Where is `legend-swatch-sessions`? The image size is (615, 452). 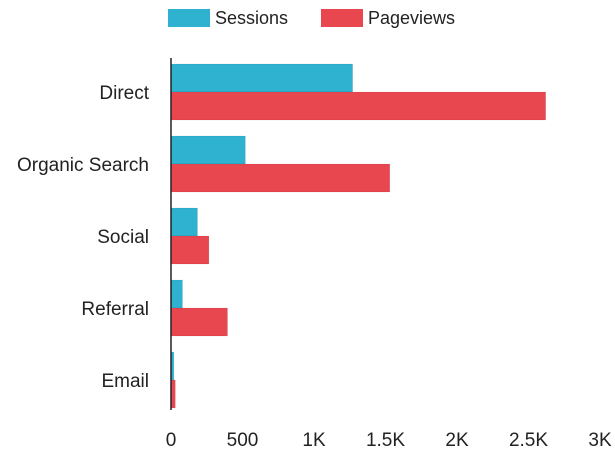
legend-swatch-sessions is located at coordinates (189, 18).